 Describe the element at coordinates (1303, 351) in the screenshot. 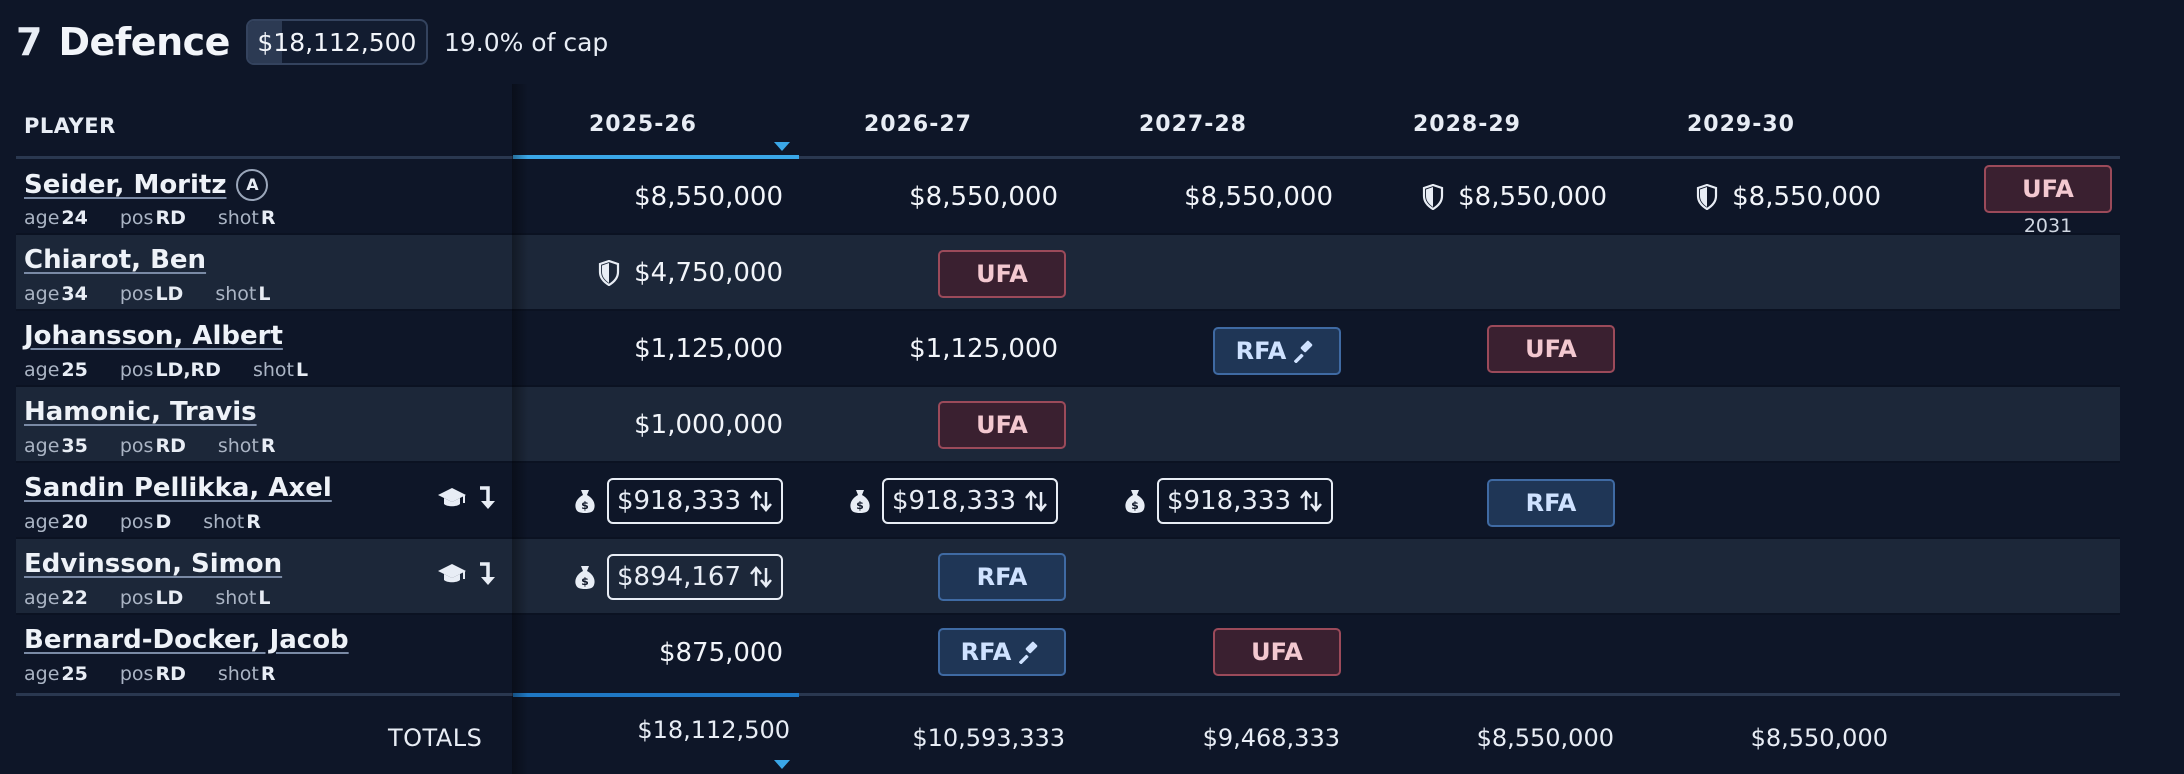

I see `gavel-icon` at that location.